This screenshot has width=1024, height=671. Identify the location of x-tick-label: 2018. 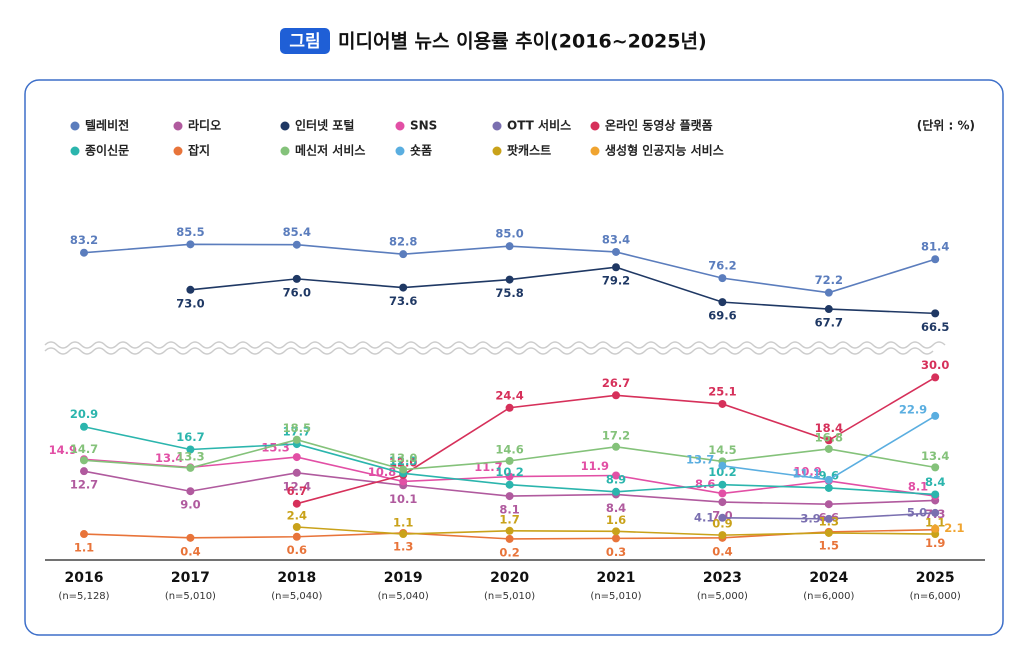
(296, 578).